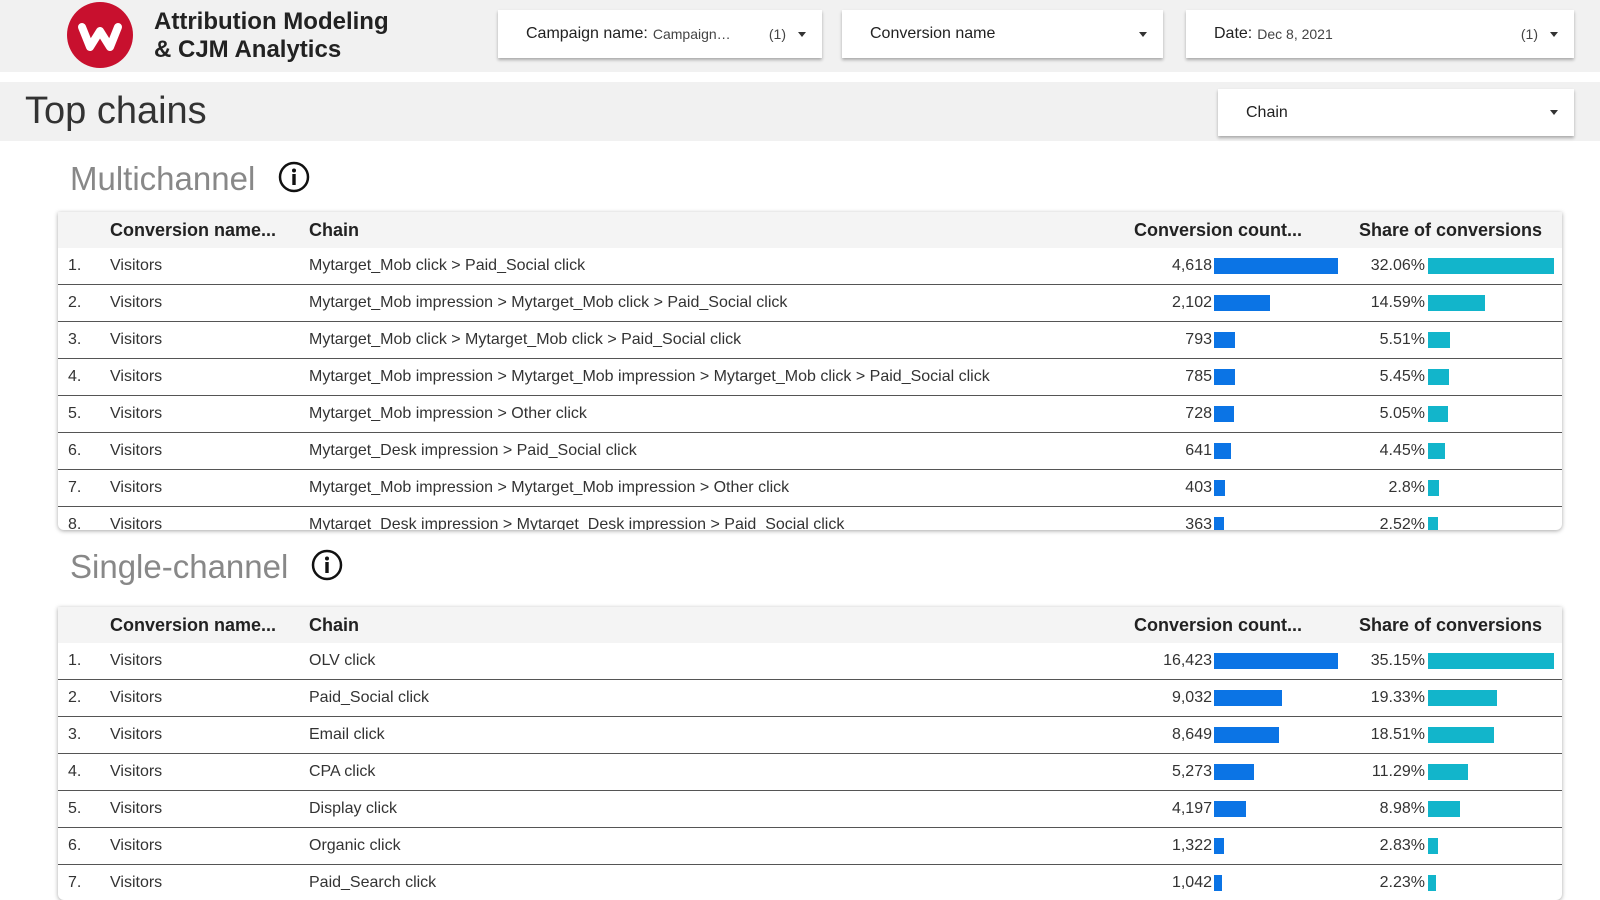 Image resolution: width=1600 pixels, height=900 pixels. Describe the element at coordinates (271, 21) in the screenshot. I see `app-title-line: Attribution Modeling` at that location.